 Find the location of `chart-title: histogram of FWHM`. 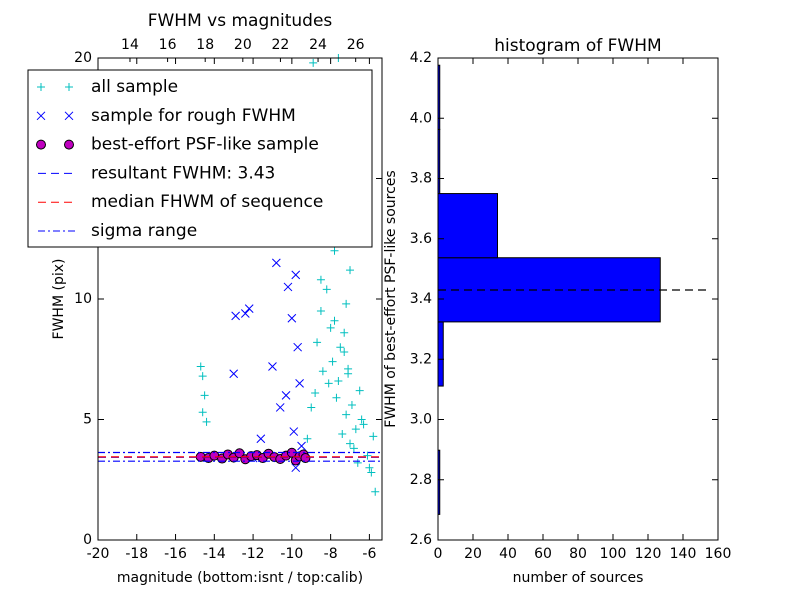

chart-title: histogram of FWHM is located at coordinates (577, 46).